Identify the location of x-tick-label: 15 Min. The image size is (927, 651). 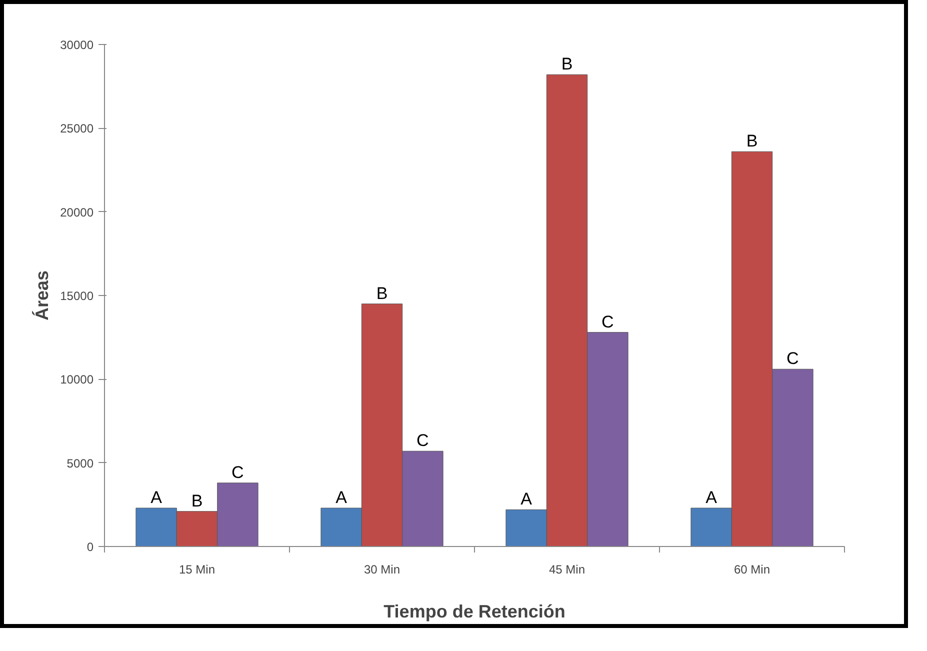
(197, 569).